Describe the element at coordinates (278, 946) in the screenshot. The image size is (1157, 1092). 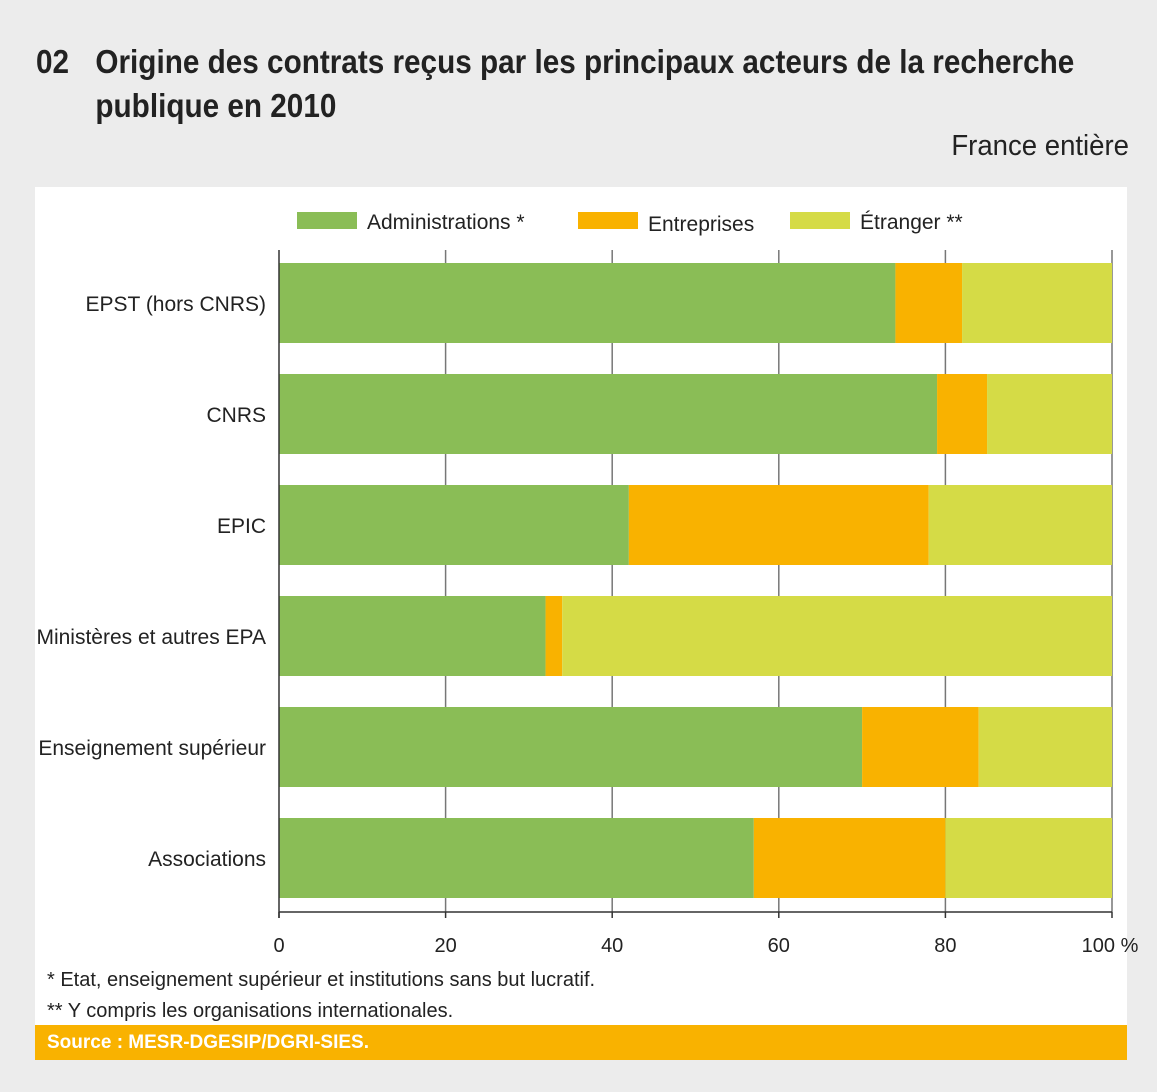
I see `x-tick-label: 0` at that location.